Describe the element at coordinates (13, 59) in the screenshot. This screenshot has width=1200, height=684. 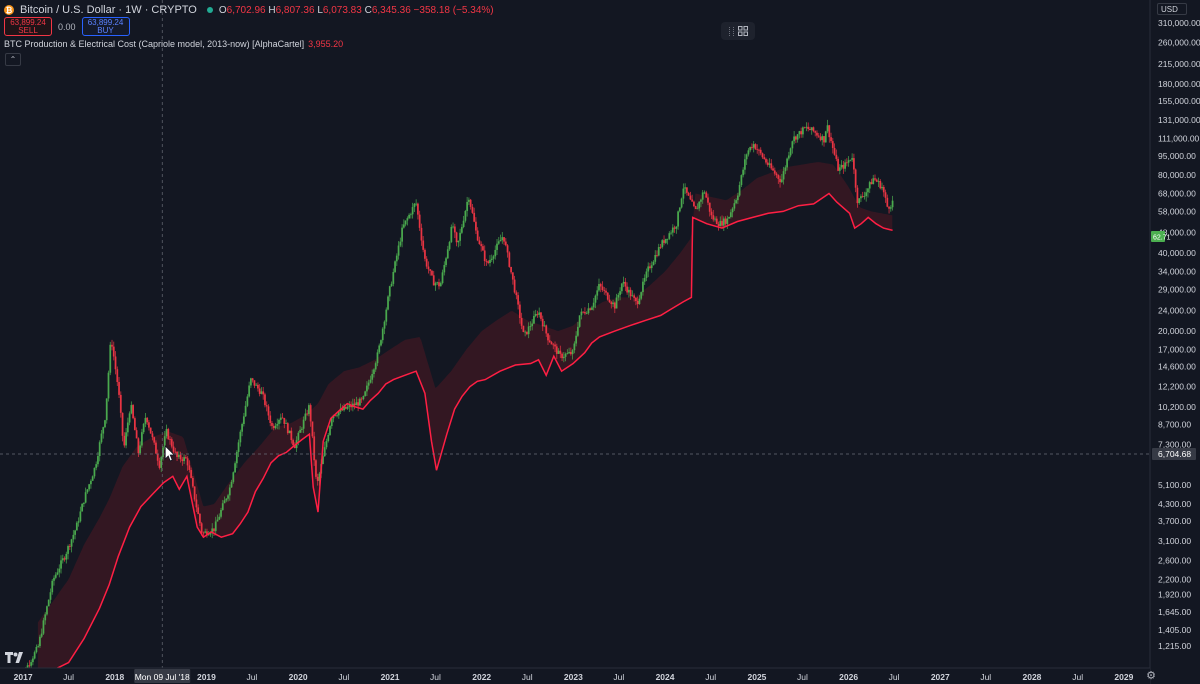
I see `collapse-legend-button: ⌃` at that location.